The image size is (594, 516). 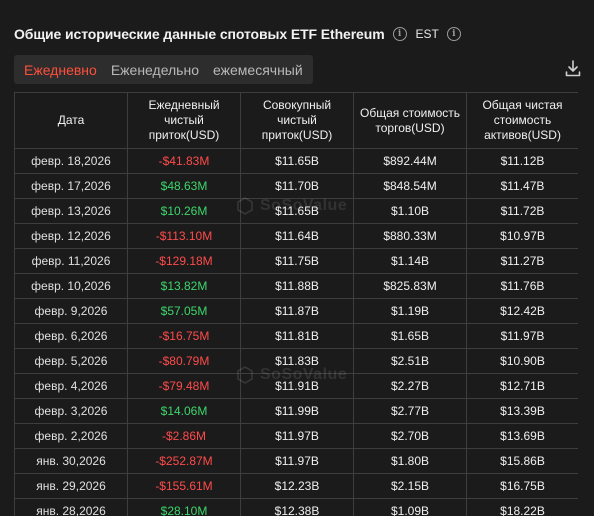 I want to click on cumulative-inflow-cell: $11.99B, so click(x=297, y=411).